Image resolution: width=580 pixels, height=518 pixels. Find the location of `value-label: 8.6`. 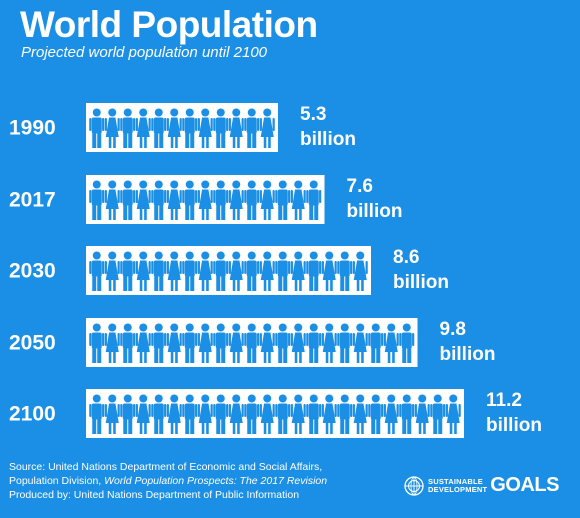

value-label: 8.6 is located at coordinates (406, 257).